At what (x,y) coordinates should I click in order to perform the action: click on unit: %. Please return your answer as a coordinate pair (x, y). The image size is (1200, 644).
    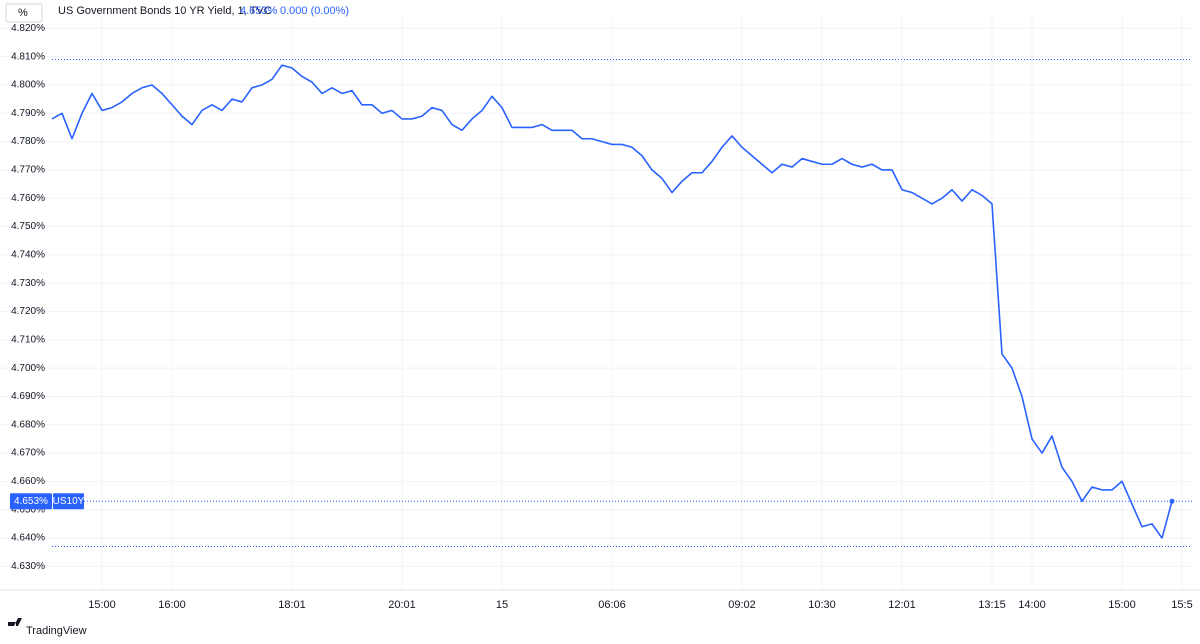
    Looking at the image, I should click on (23, 13).